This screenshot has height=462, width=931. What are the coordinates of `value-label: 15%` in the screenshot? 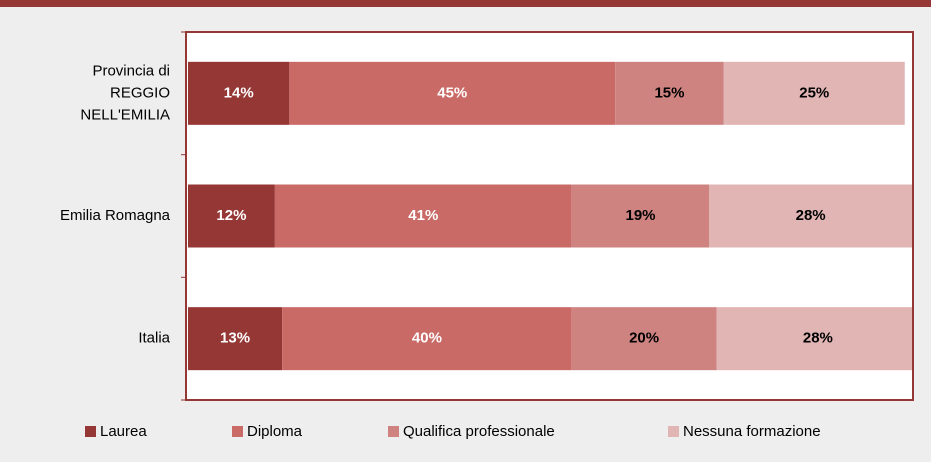 It's located at (669, 92).